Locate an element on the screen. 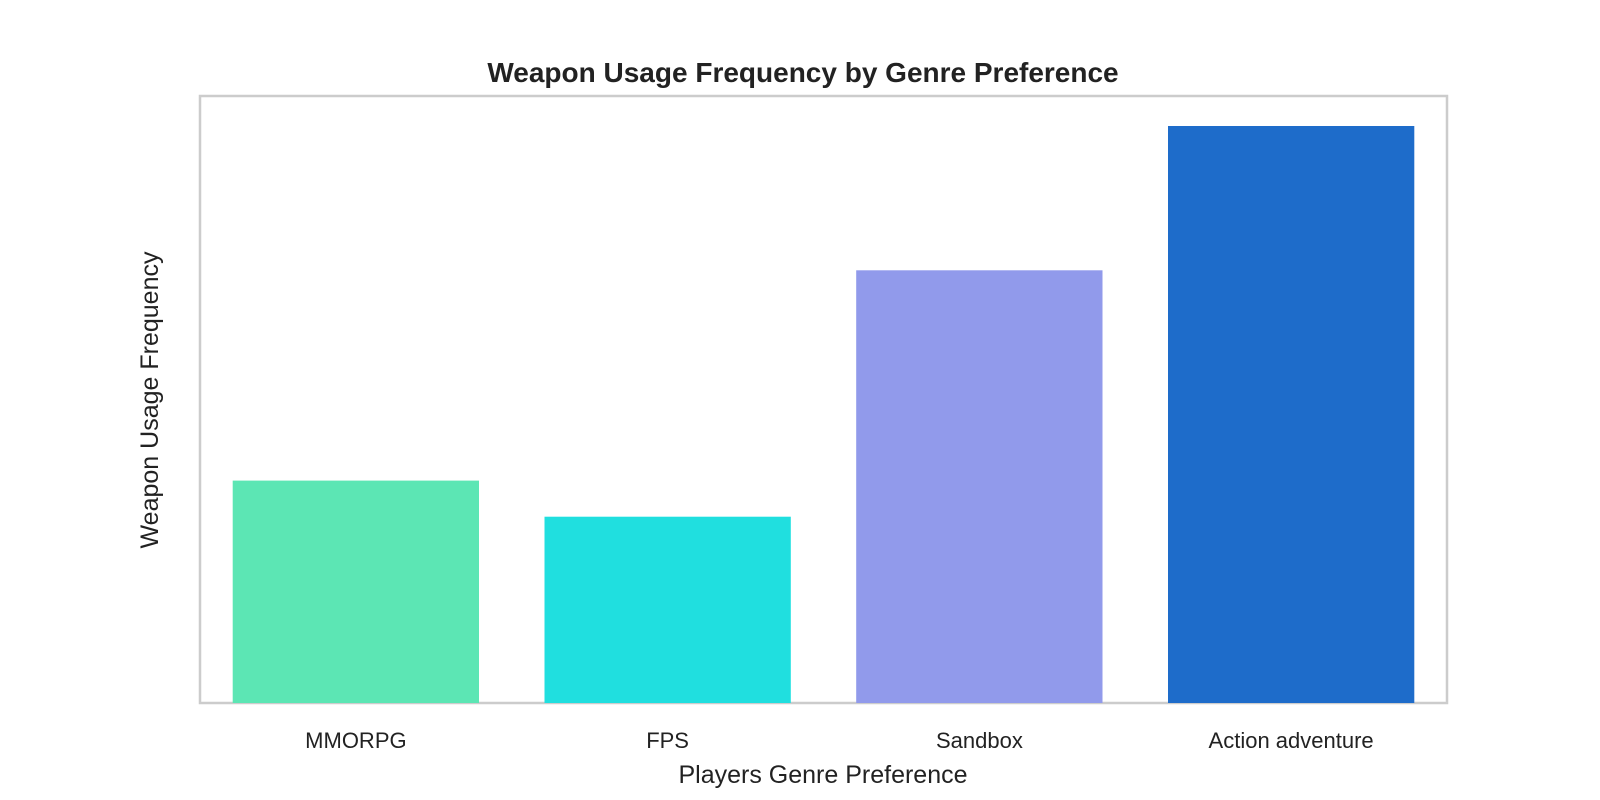 Image resolution: width=1600 pixels, height=800 pixels. bar-mmorpg is located at coordinates (355, 591).